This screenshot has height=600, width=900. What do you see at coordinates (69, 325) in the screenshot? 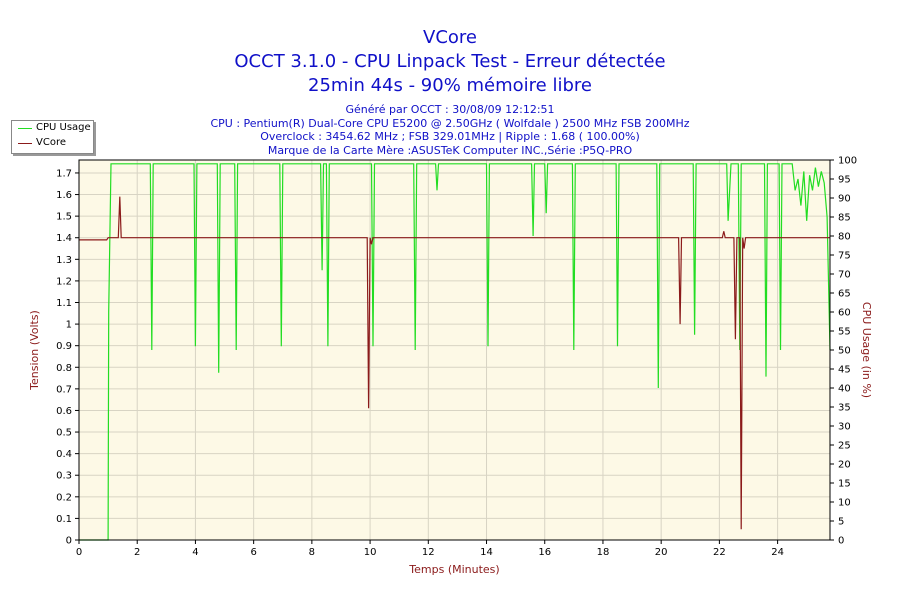
I see `y-tick-label: 1` at bounding box center [69, 325].